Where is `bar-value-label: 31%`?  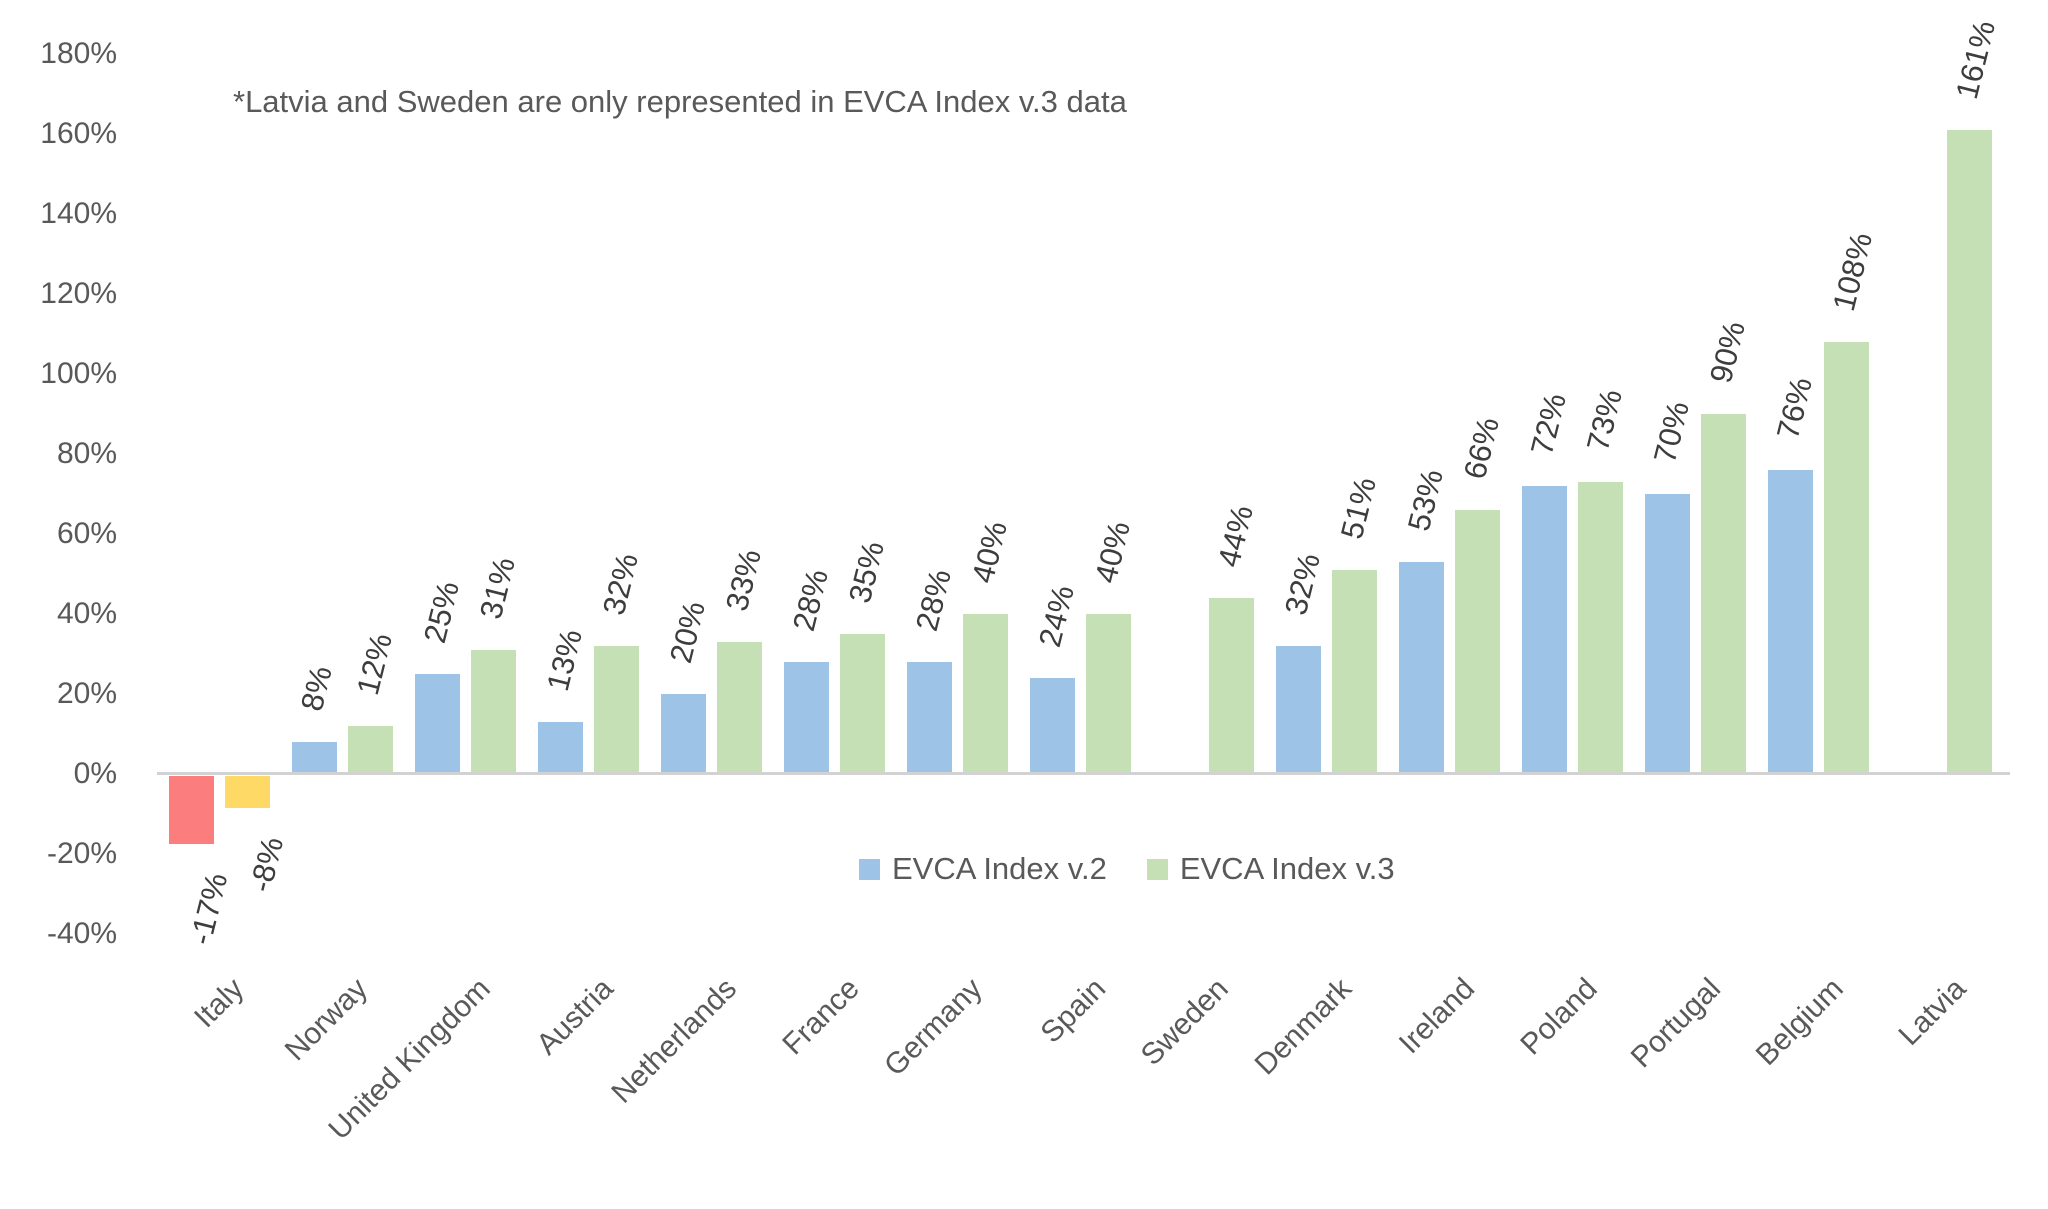 bar-value-label: 31% is located at coordinates (497, 588).